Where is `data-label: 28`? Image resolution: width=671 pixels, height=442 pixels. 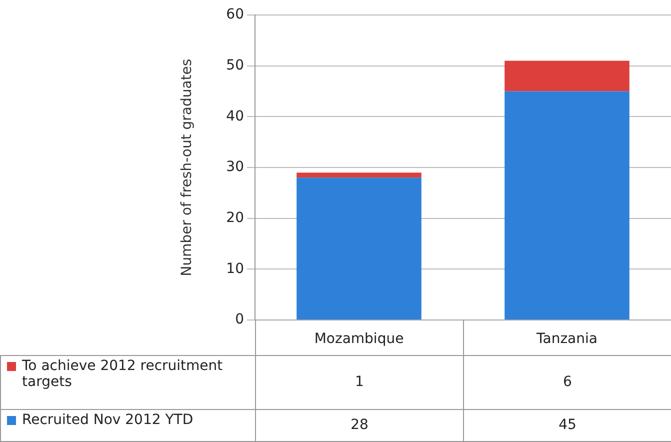
data-label: 28 is located at coordinates (360, 425).